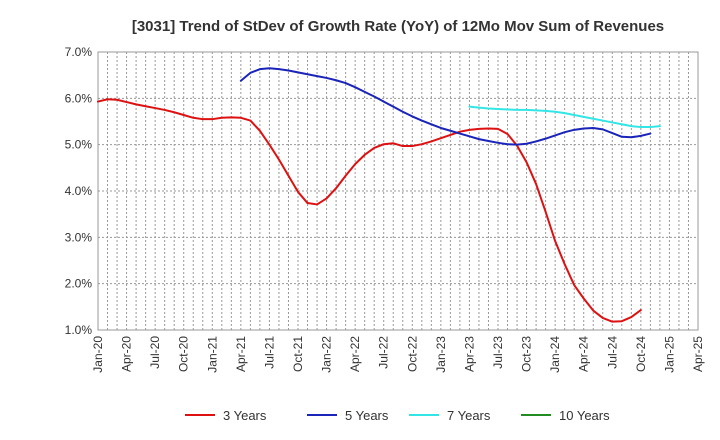  Describe the element at coordinates (79, 237) in the screenshot. I see `y-tick-label: 3.0%` at that location.